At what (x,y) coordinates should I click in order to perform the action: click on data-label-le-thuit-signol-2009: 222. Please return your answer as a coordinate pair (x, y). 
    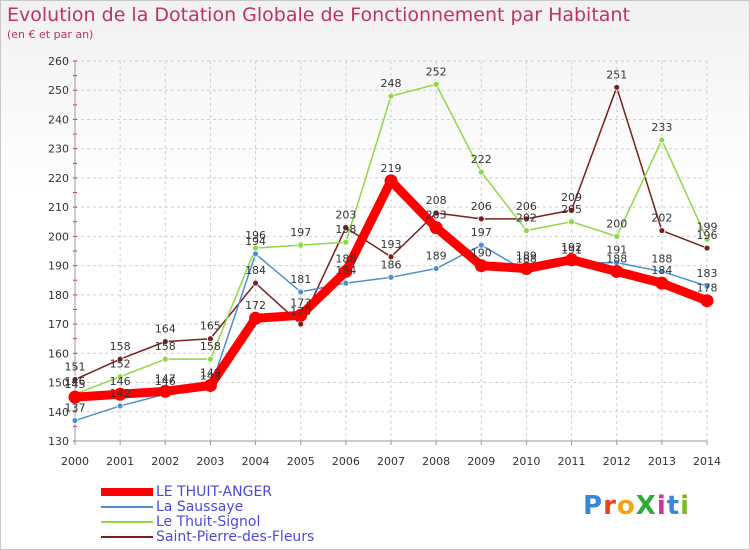
    Looking at the image, I should click on (481, 159).